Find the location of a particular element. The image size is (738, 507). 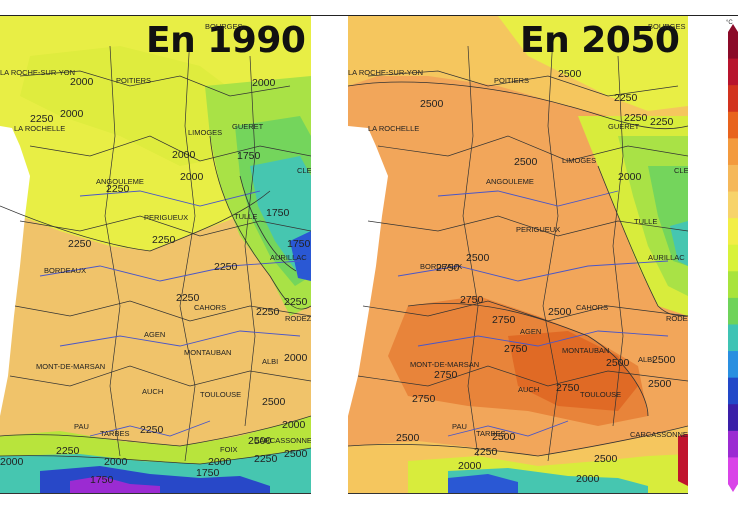

city-label: TULLE is located at coordinates (246, 216).